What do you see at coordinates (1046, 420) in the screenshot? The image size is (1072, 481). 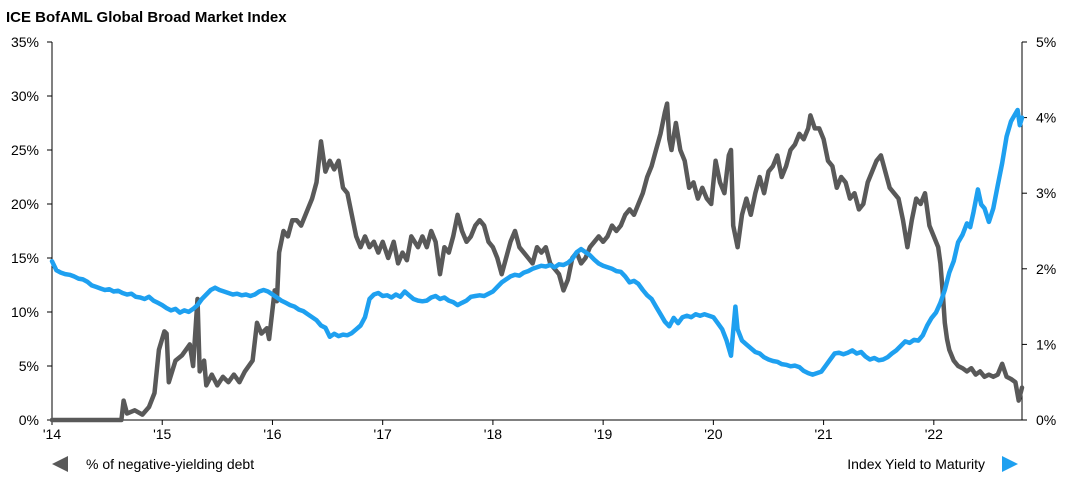 I see `right-y-tick-label: 0%` at bounding box center [1046, 420].